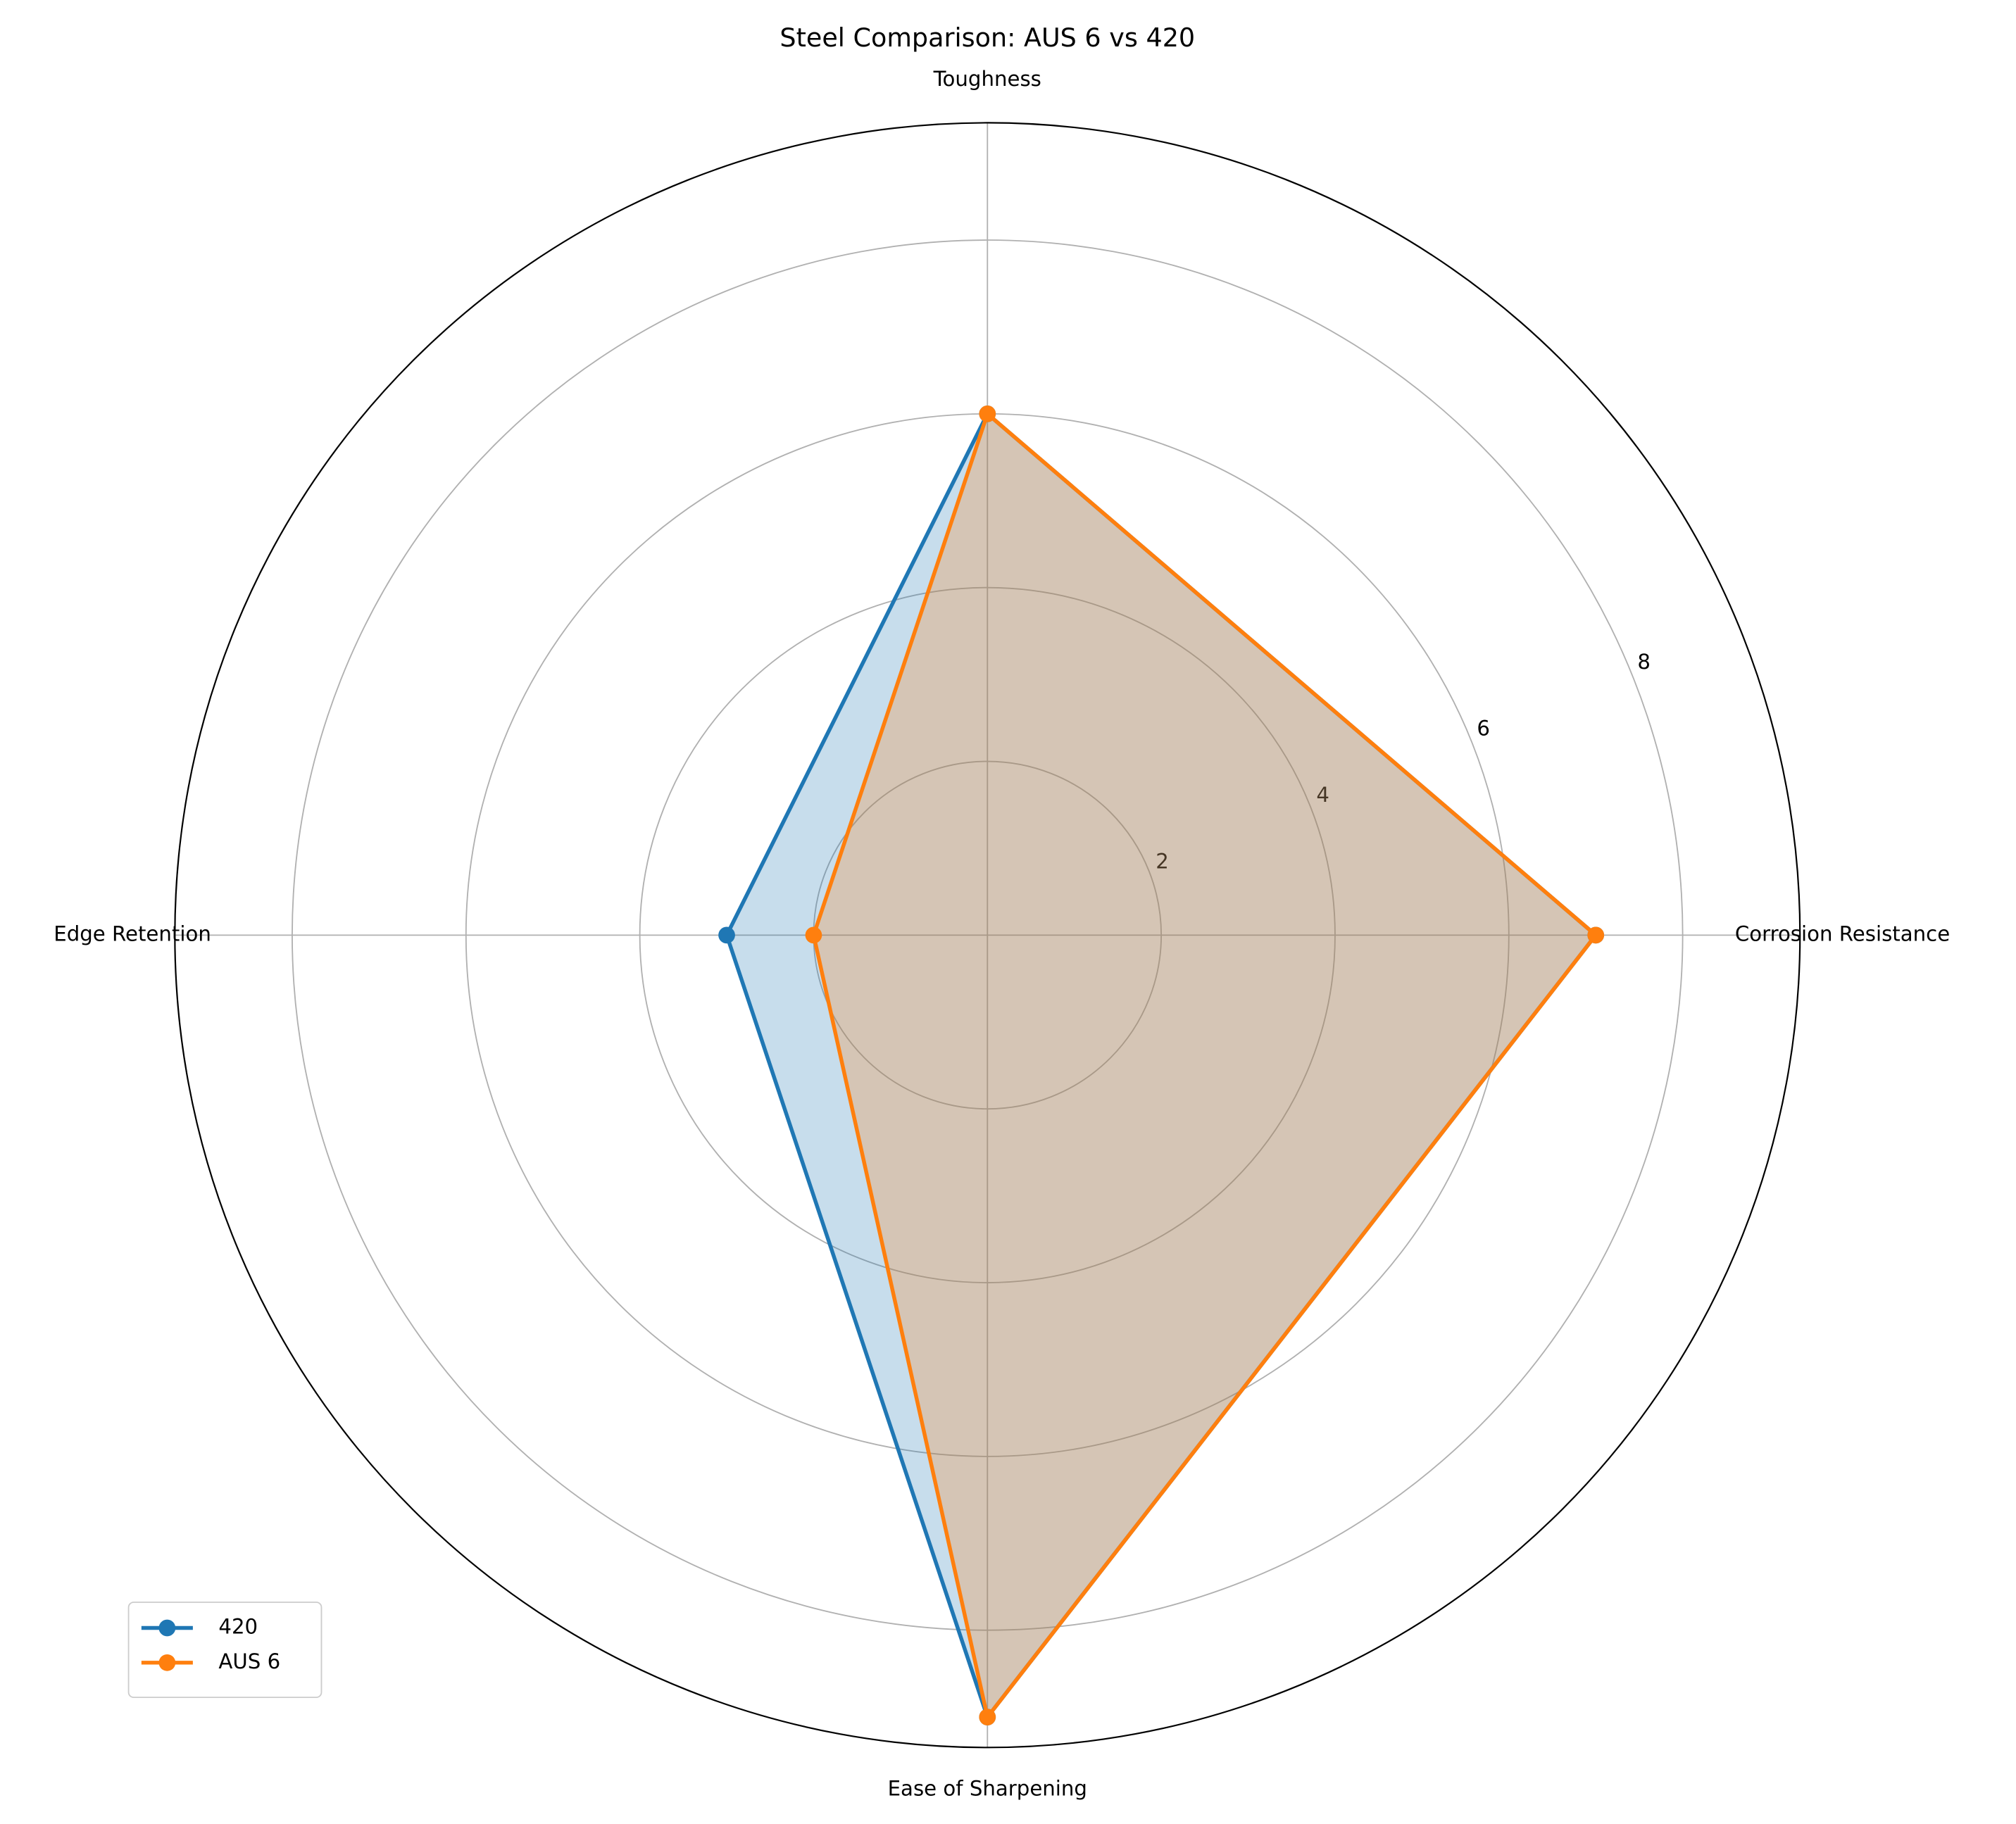 The height and width of the screenshot is (1824, 2016). I want to click on r-tick-label: 6, so click(1483, 729).